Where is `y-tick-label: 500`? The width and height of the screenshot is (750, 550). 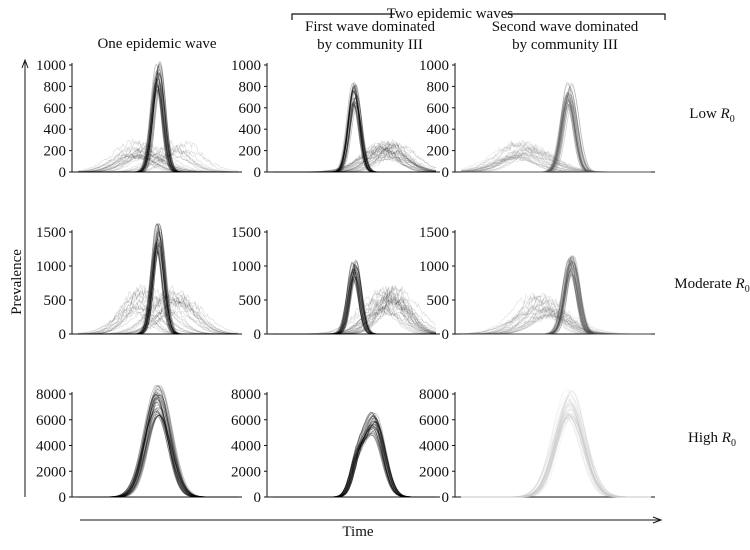
y-tick-label: 500 is located at coordinates (55, 301).